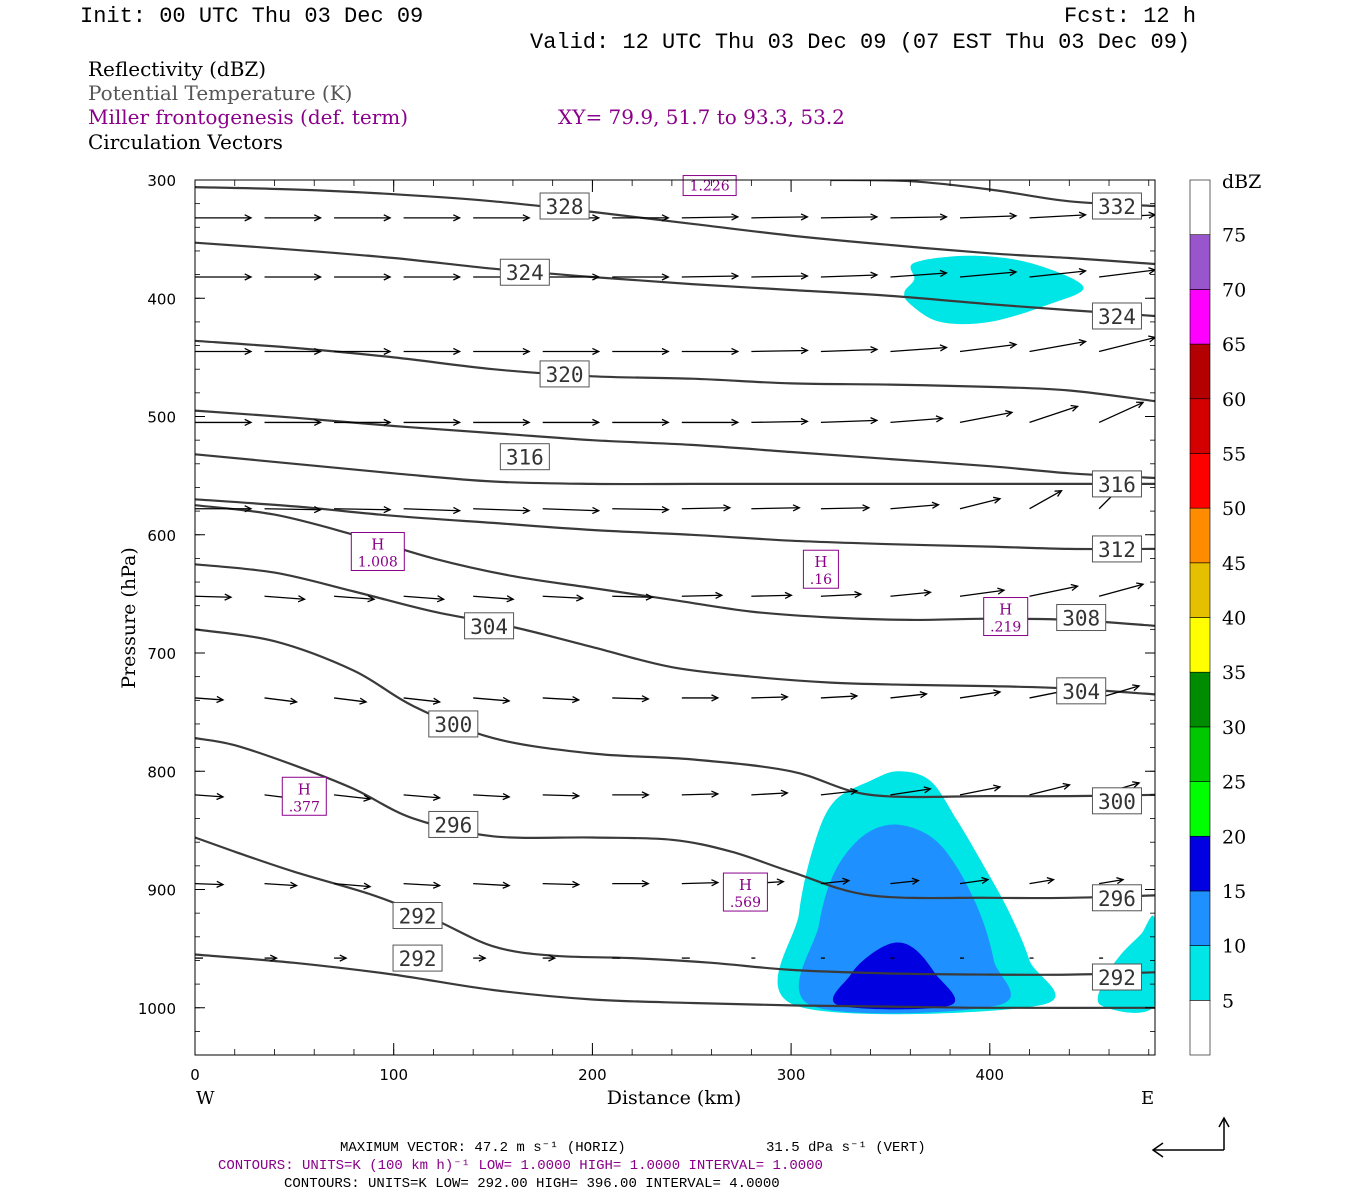  I want to click on y-tick-label: 800, so click(161, 772).